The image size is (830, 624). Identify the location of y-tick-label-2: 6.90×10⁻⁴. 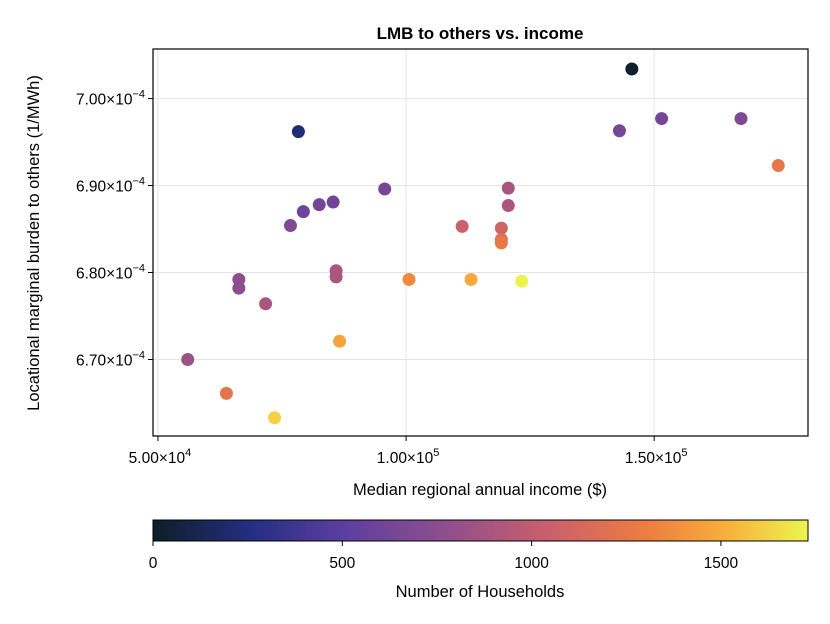
(110, 186).